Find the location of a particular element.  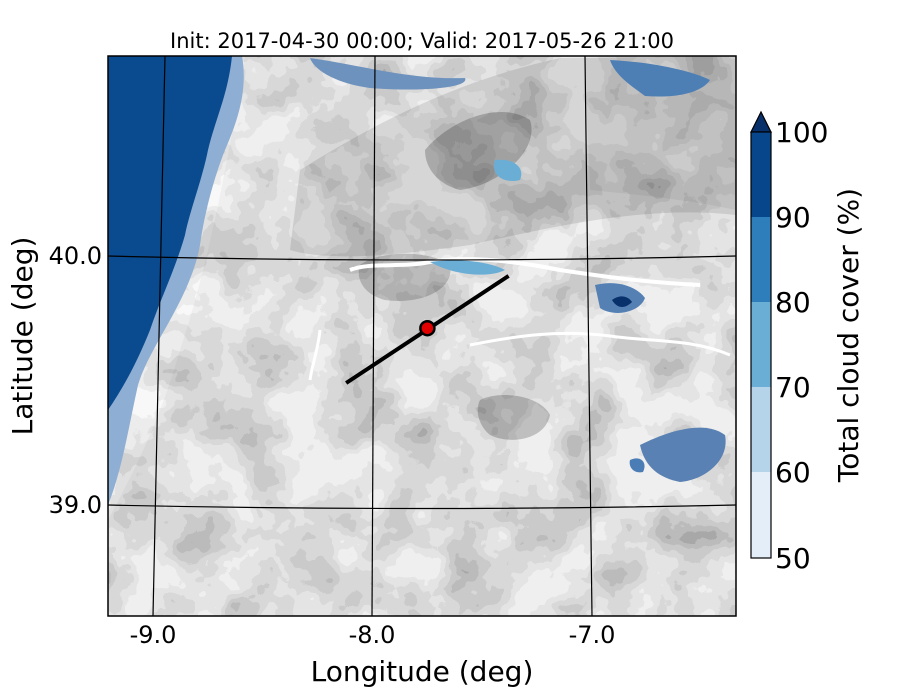

y-tick-label: 39.0 is located at coordinates (75, 505).